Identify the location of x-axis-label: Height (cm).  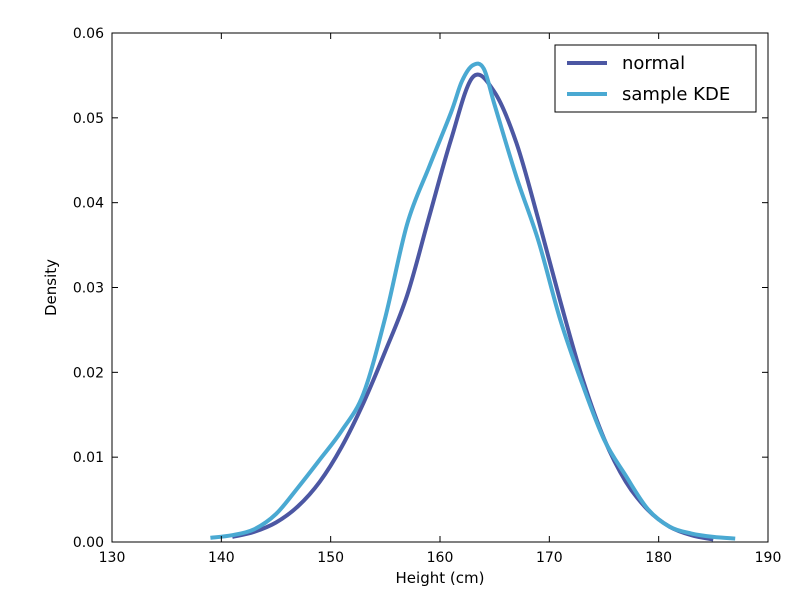
(440, 578).